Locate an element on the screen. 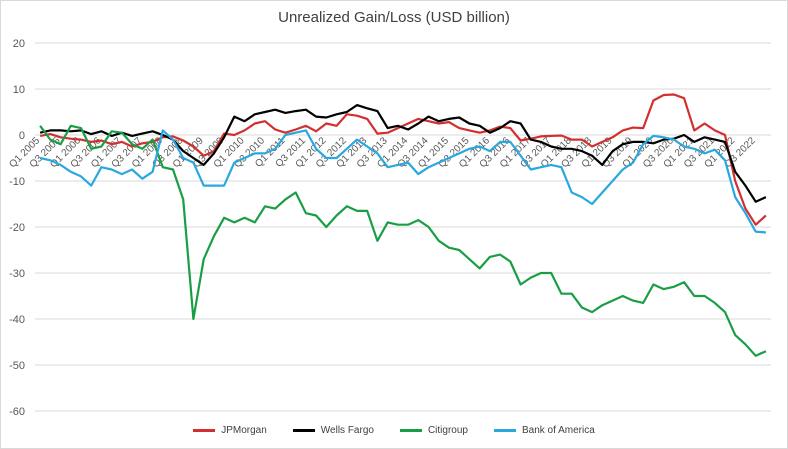 The width and height of the screenshot is (788, 449). legend-item: Bank of America is located at coordinates (544, 430).